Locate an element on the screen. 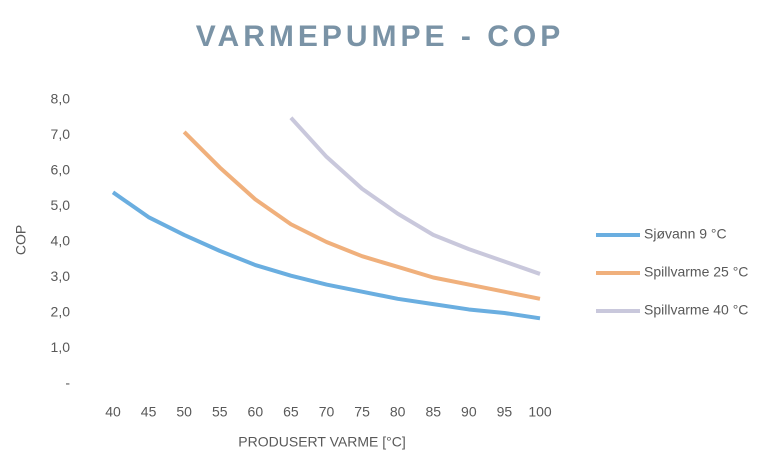 The height and width of the screenshot is (455, 779). x-tick-label: 90 is located at coordinates (469, 412).